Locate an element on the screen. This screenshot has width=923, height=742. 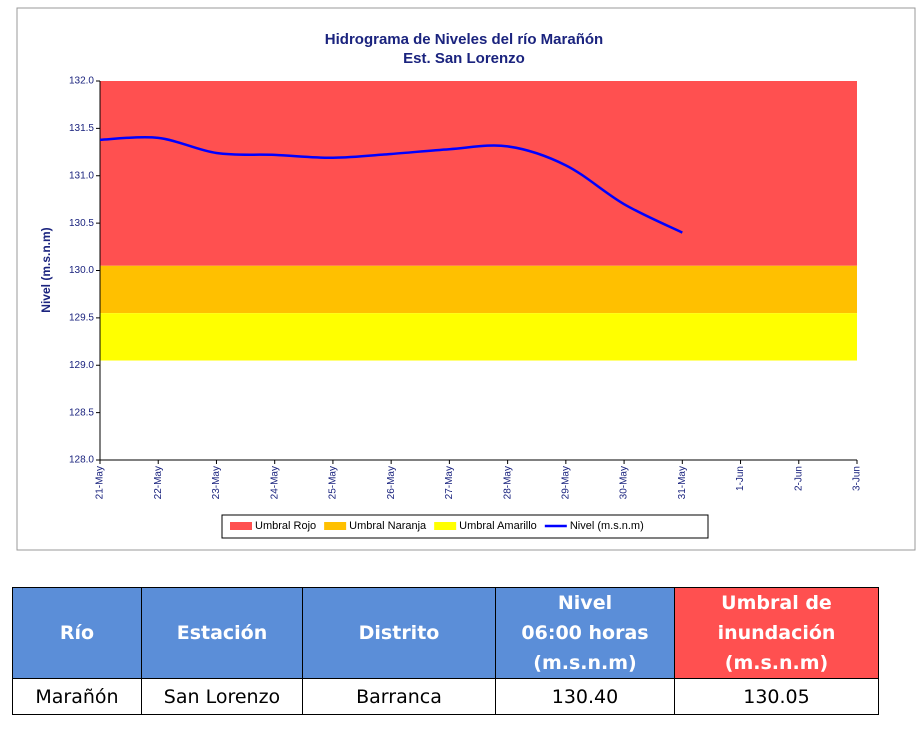
x-tick-label: 23-May is located at coordinates (216, 482).